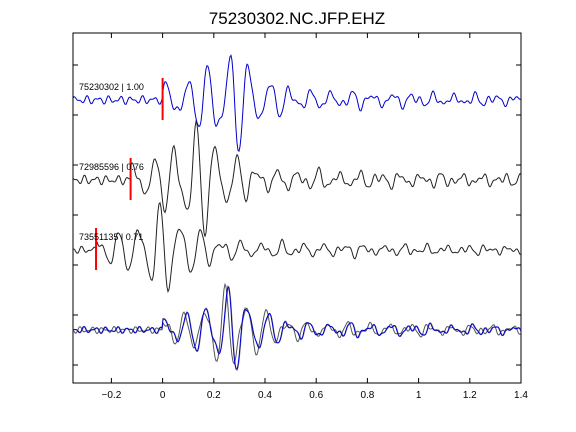 This screenshot has height=432, width=576. What do you see at coordinates (316, 395) in the screenshot?
I see `x-tick-label: 0.6` at bounding box center [316, 395].